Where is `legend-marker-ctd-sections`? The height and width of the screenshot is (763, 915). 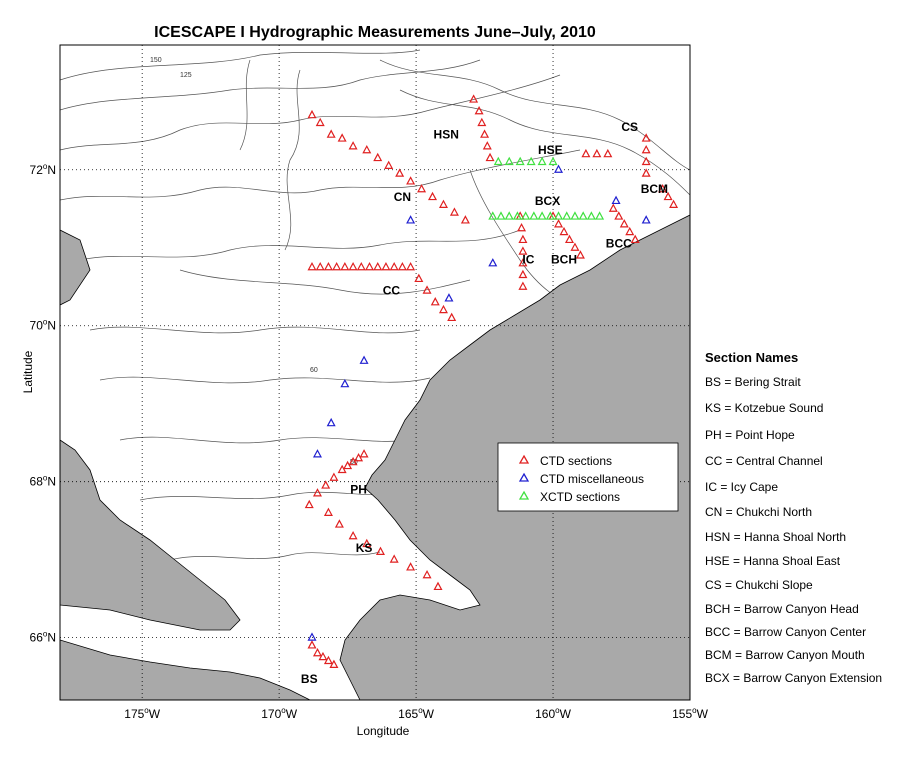
legend-marker-ctd-sections is located at coordinates (524, 459).